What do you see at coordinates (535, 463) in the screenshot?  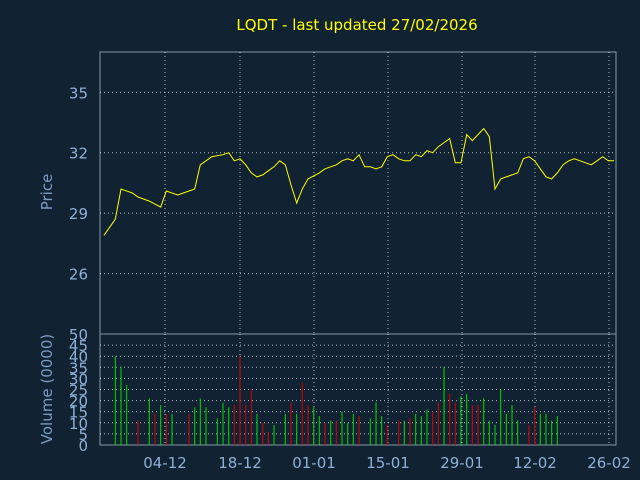 I see `x-tick-label: 12-02` at bounding box center [535, 463].